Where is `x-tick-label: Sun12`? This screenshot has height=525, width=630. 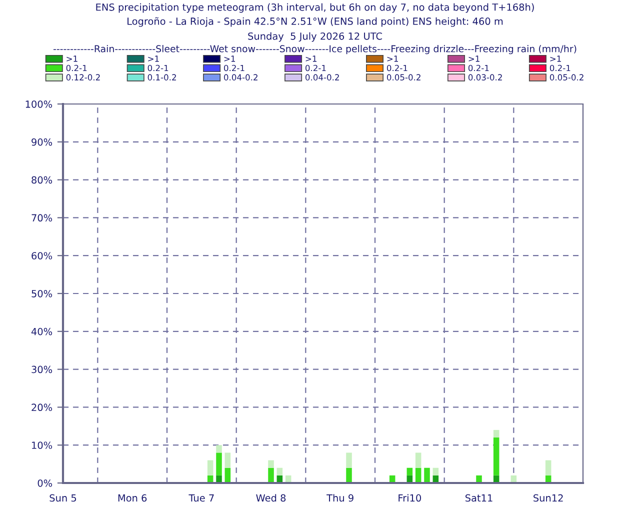 x-tick-label: Sun12 is located at coordinates (548, 498).